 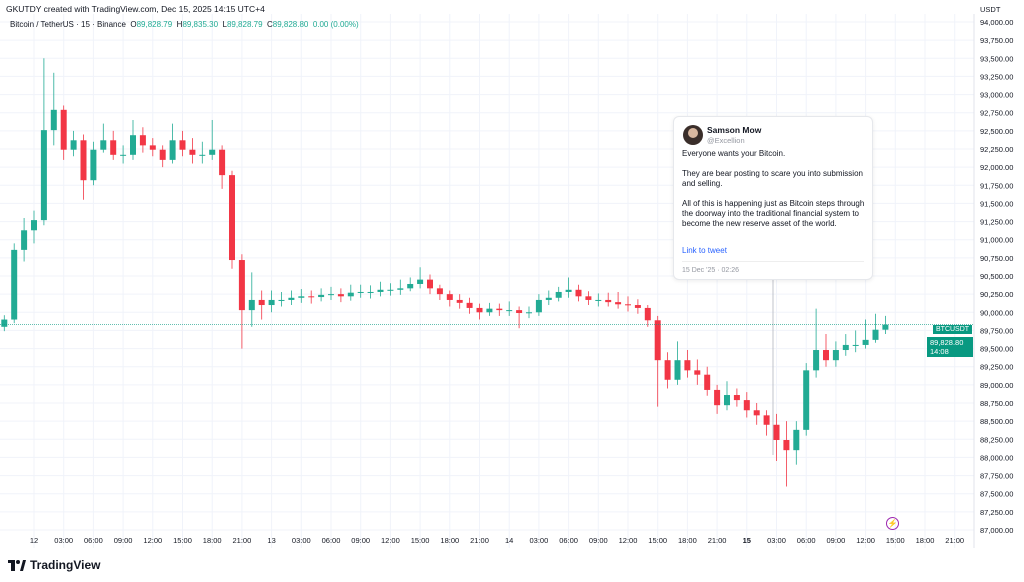 I want to click on bar-countdown: 14:08, so click(x=939, y=351).